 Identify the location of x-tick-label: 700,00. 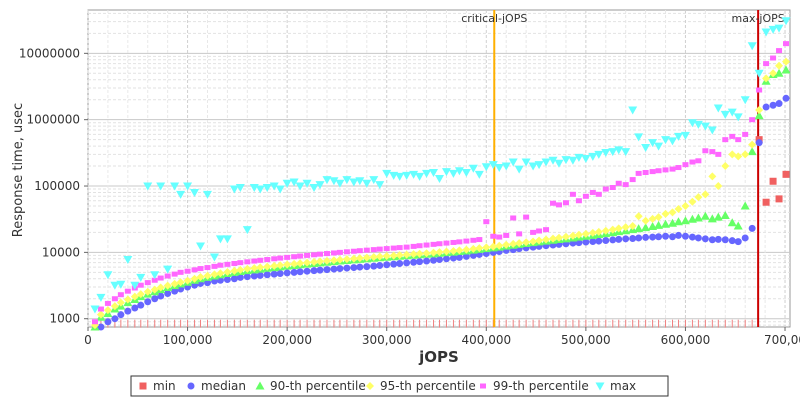
(782, 340).